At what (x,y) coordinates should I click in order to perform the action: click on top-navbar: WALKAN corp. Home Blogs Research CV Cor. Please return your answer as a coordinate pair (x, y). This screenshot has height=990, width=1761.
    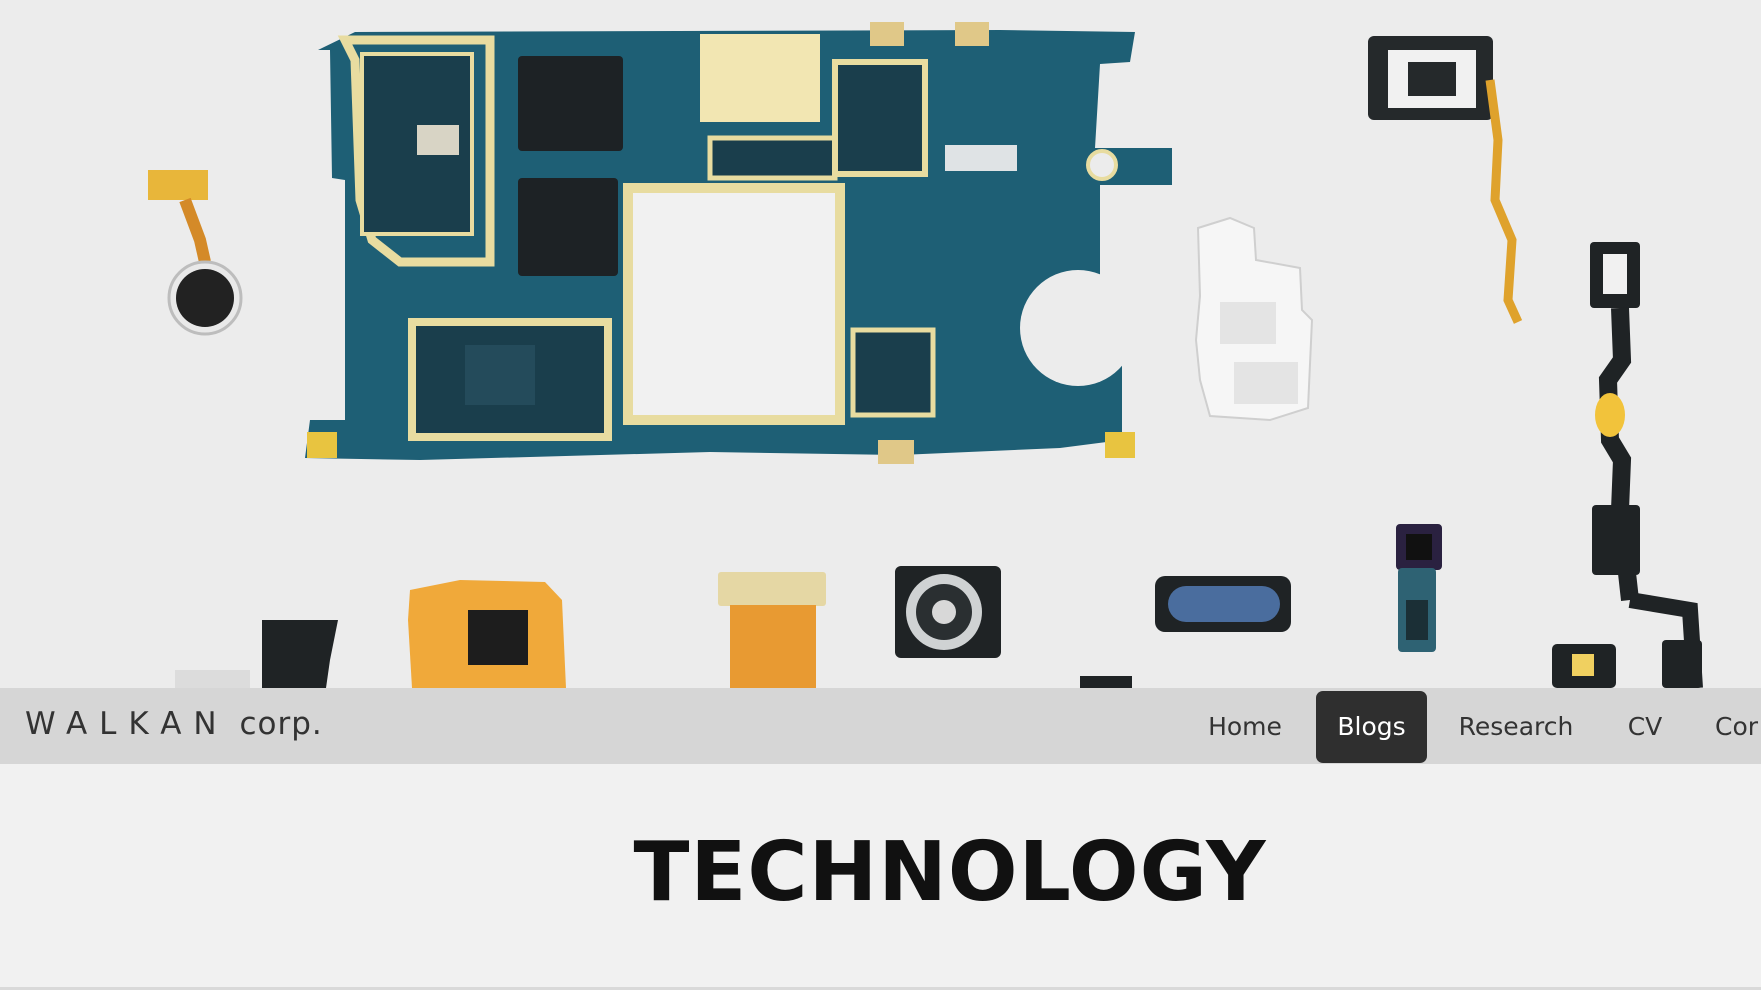
    Looking at the image, I should click on (880, 726).